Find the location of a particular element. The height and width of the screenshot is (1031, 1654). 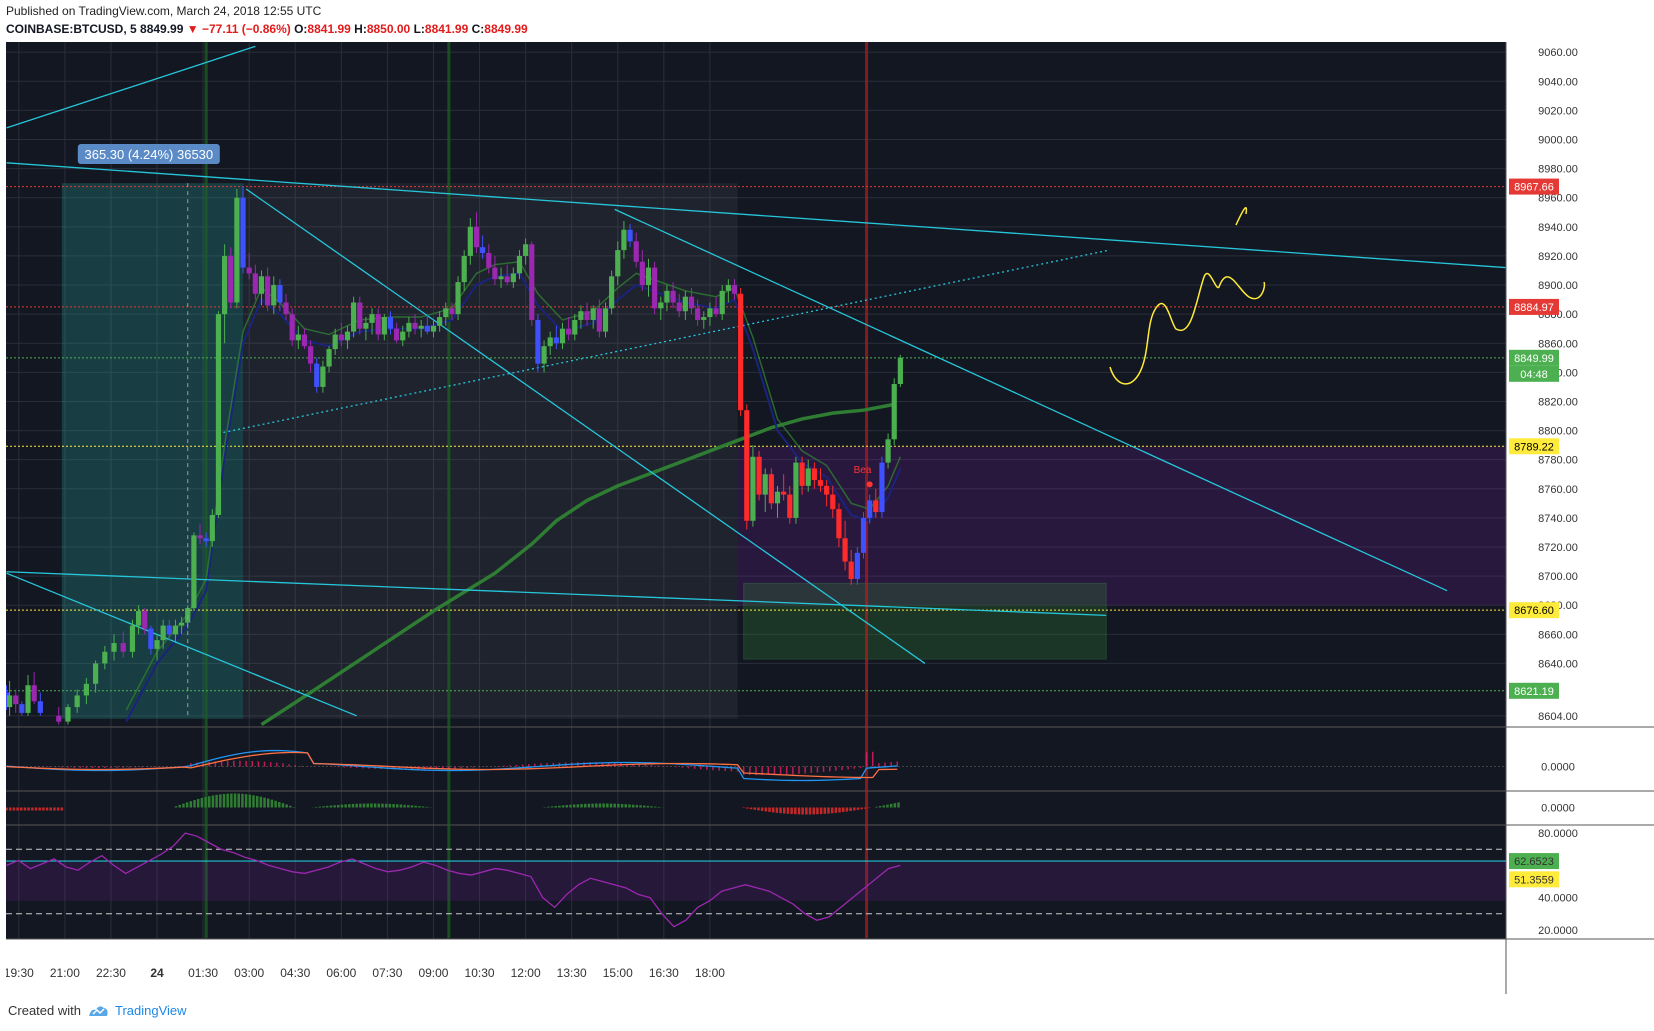

time-axis-label: 21:00 is located at coordinates (65, 973).